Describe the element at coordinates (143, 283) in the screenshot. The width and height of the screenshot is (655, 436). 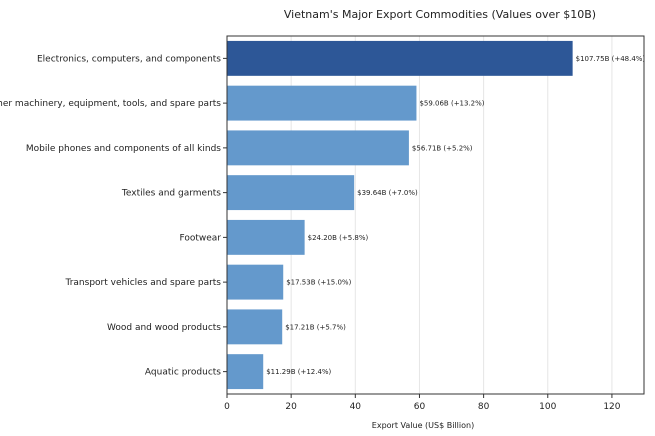
I see `category-label: Transport vehicles and spare parts` at that location.